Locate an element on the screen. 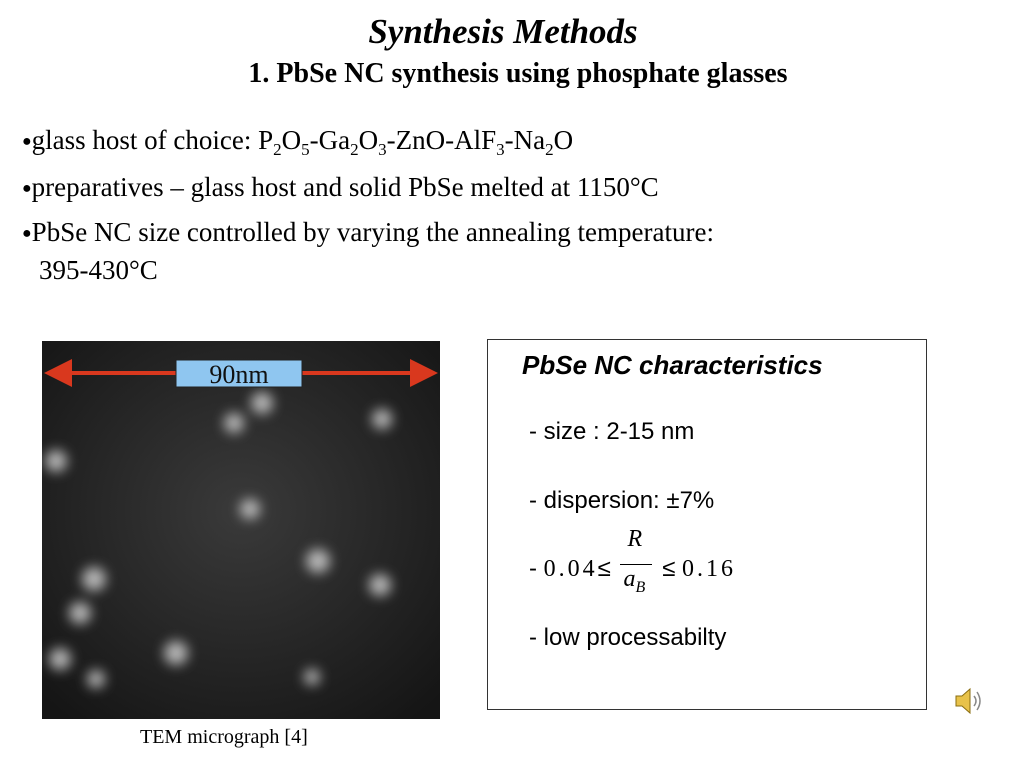 The height and width of the screenshot is (767, 1023). ratio-item: - 0.04≤ R aB ≤ 0.16 is located at coordinates (633, 561).